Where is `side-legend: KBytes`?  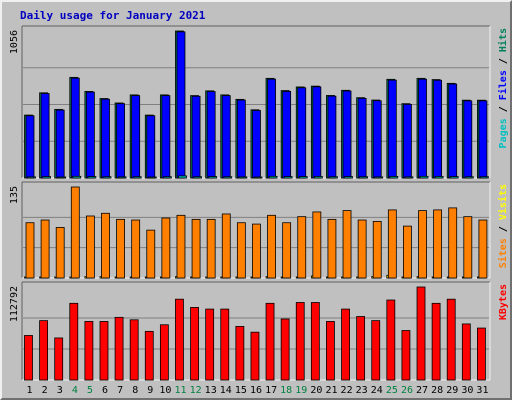
side-legend: KBytes is located at coordinates (503, 302).